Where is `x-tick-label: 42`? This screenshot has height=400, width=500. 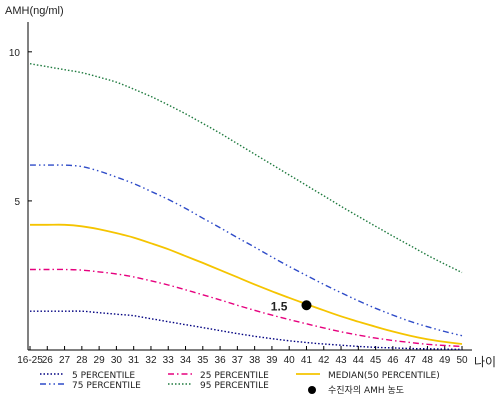 x-tick-label: 42 is located at coordinates (324, 360).